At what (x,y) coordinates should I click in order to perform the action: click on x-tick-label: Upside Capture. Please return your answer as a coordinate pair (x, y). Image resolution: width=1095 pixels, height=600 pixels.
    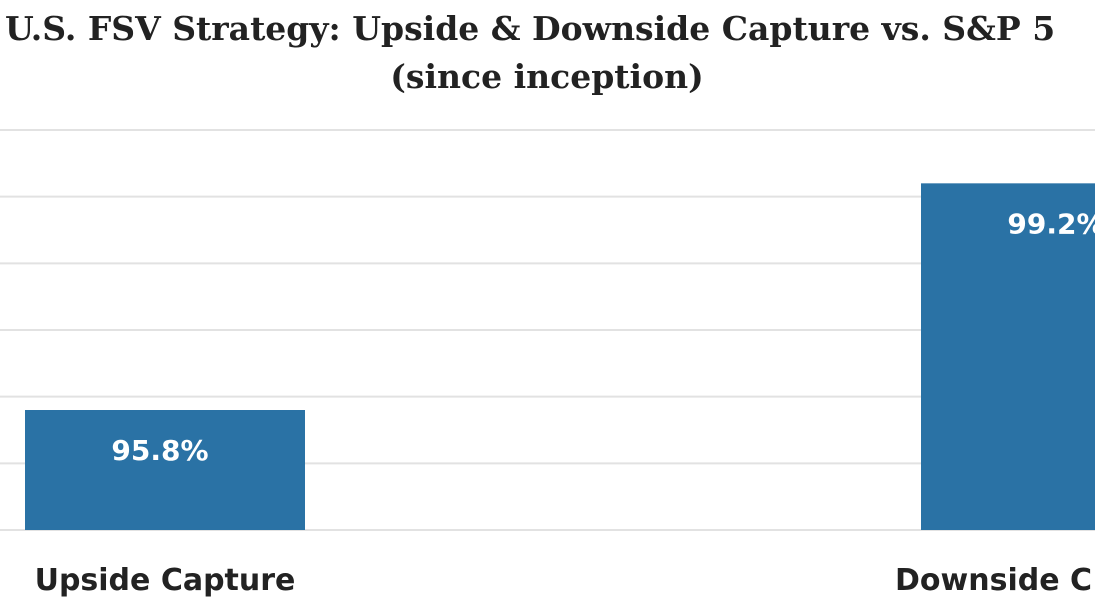
    Looking at the image, I should click on (165, 580).